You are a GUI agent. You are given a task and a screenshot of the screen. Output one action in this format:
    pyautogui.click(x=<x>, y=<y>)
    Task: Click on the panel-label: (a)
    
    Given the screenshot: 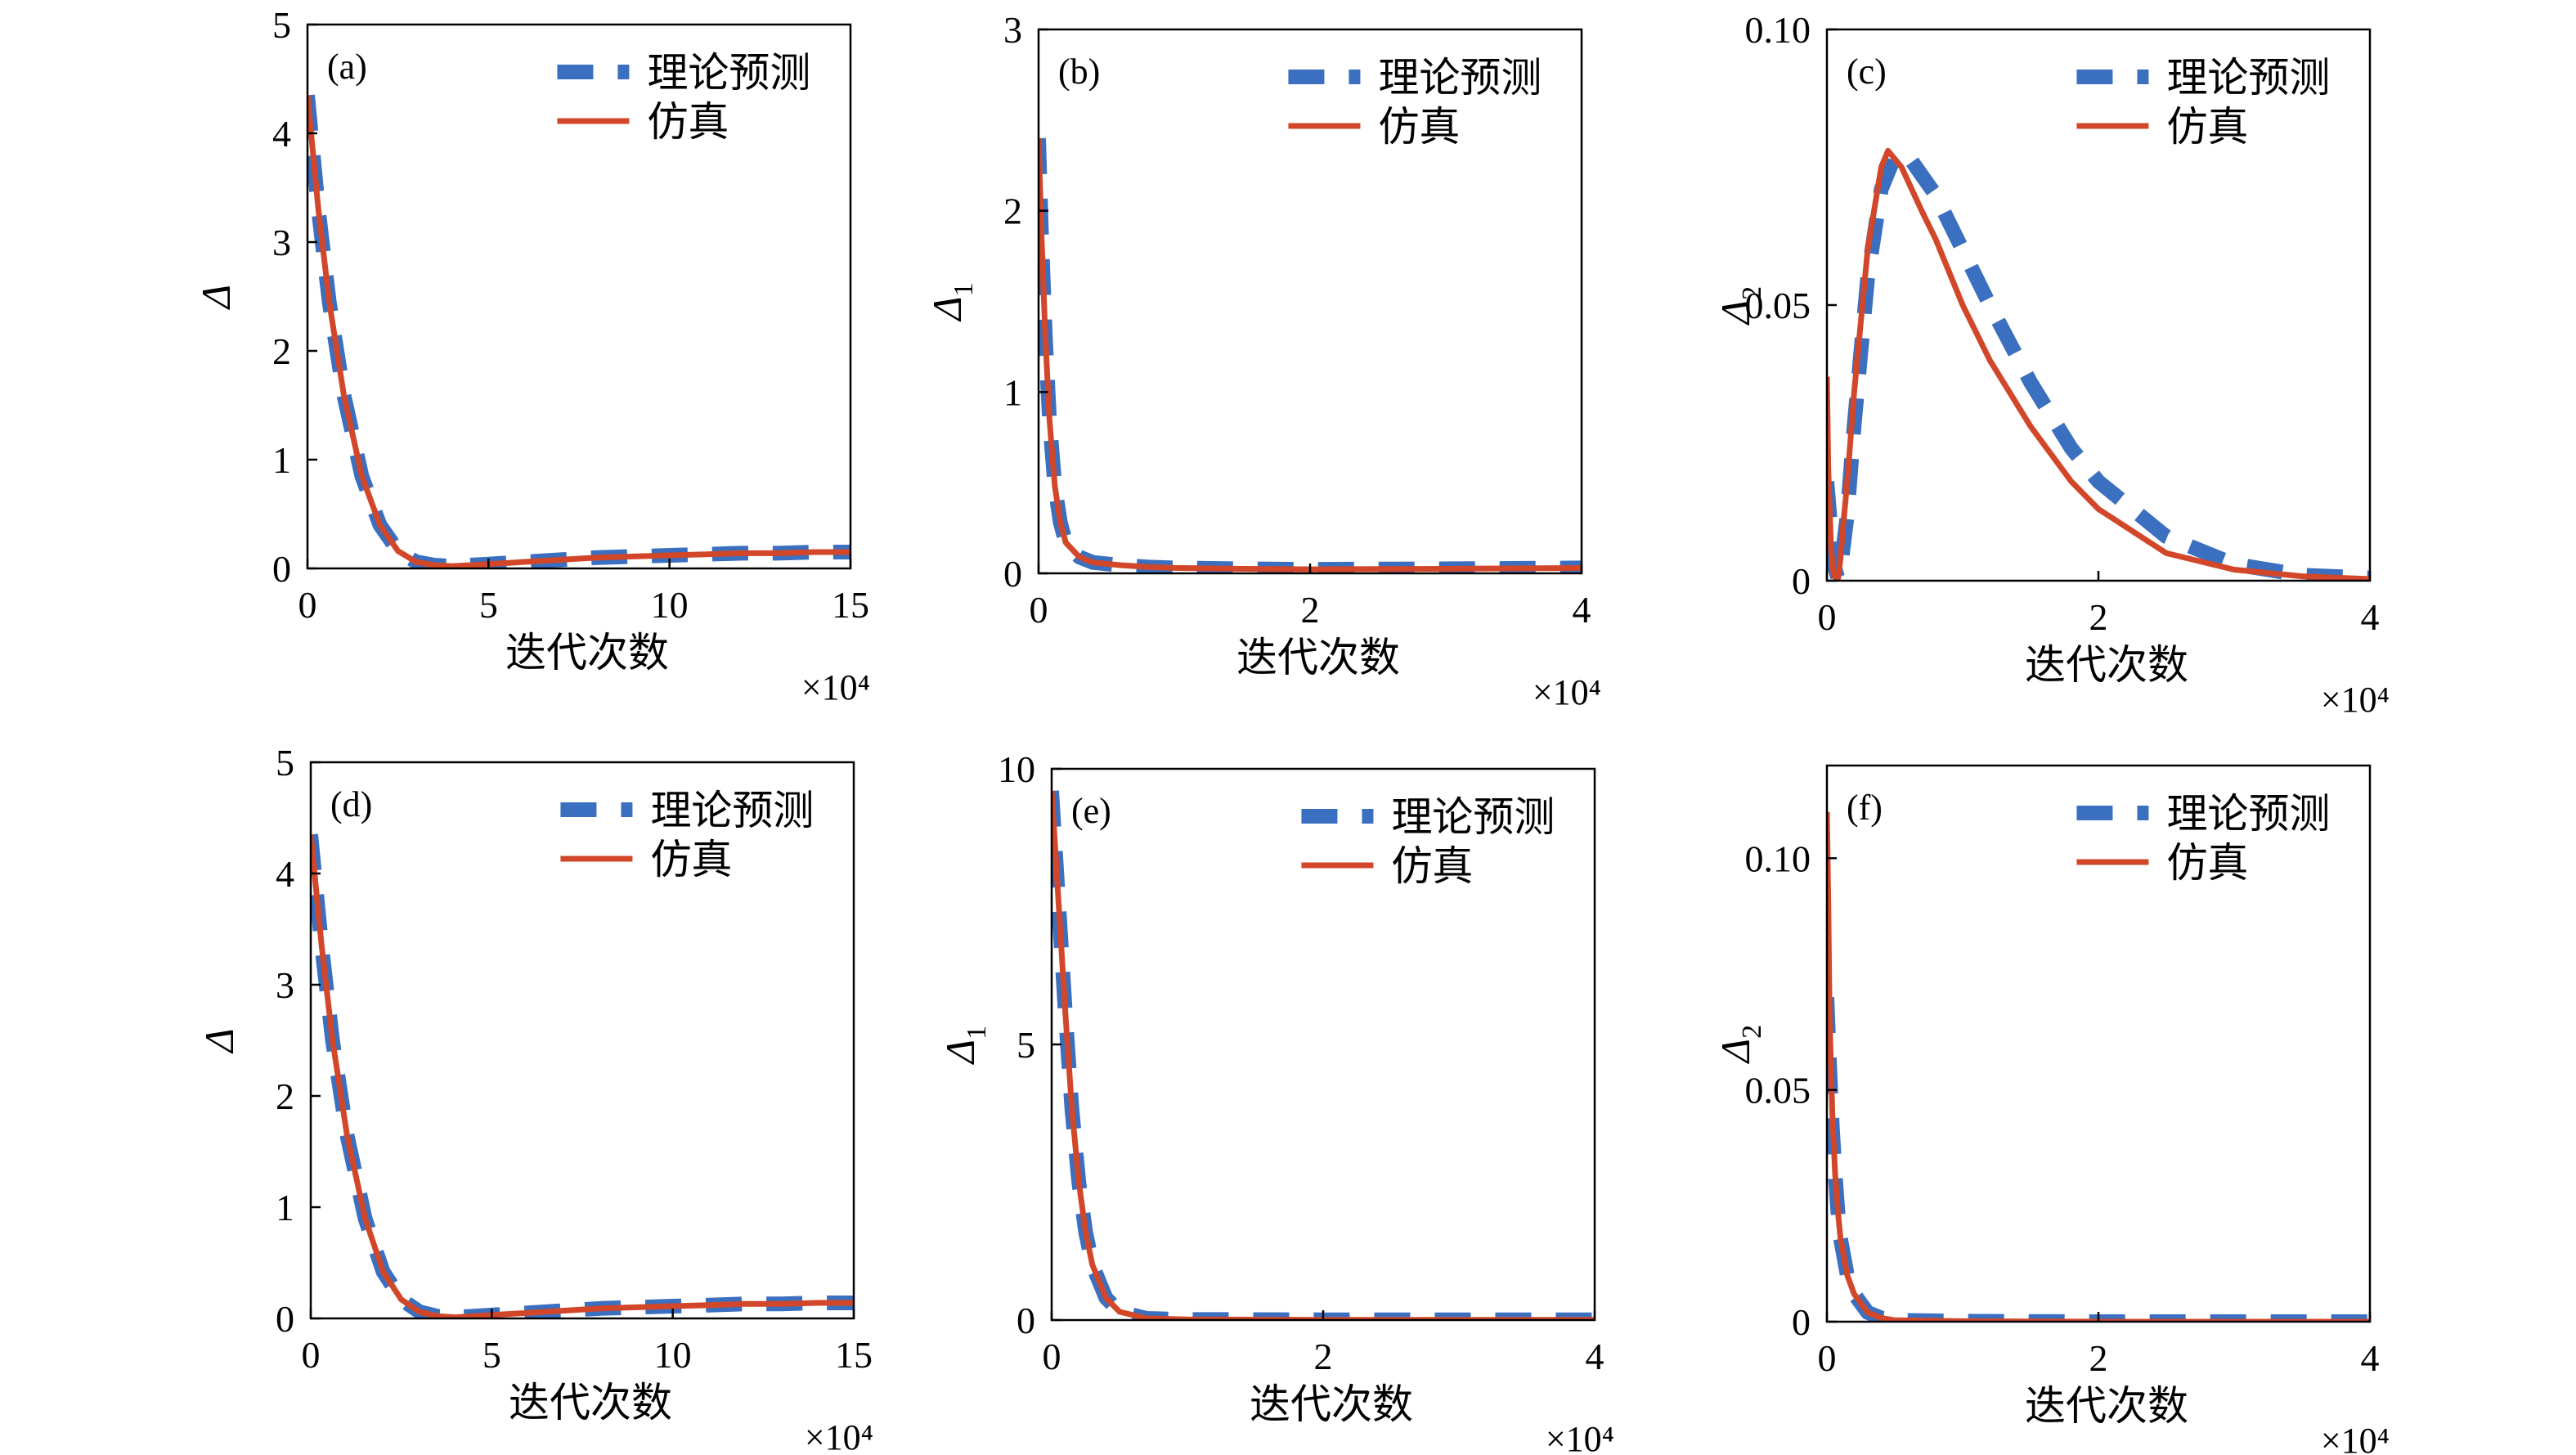 What is the action you would take?
    pyautogui.click(x=347, y=67)
    